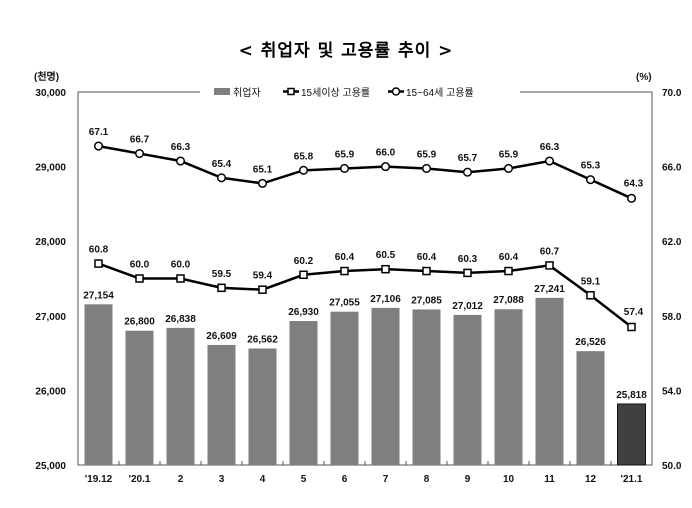 This screenshot has height=508, width=692. I want to click on line-value-label: 60.0, so click(181, 265).